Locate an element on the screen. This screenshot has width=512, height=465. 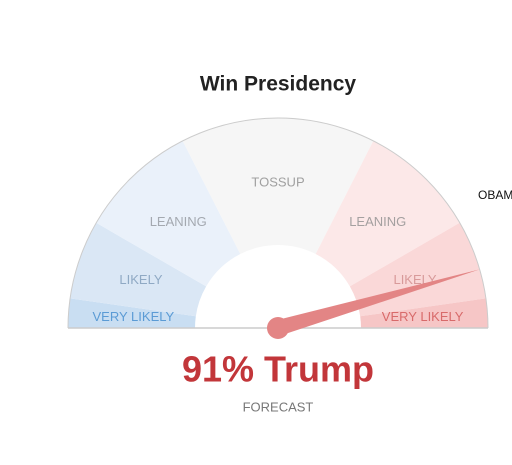
needle is located at coordinates (377, 302).